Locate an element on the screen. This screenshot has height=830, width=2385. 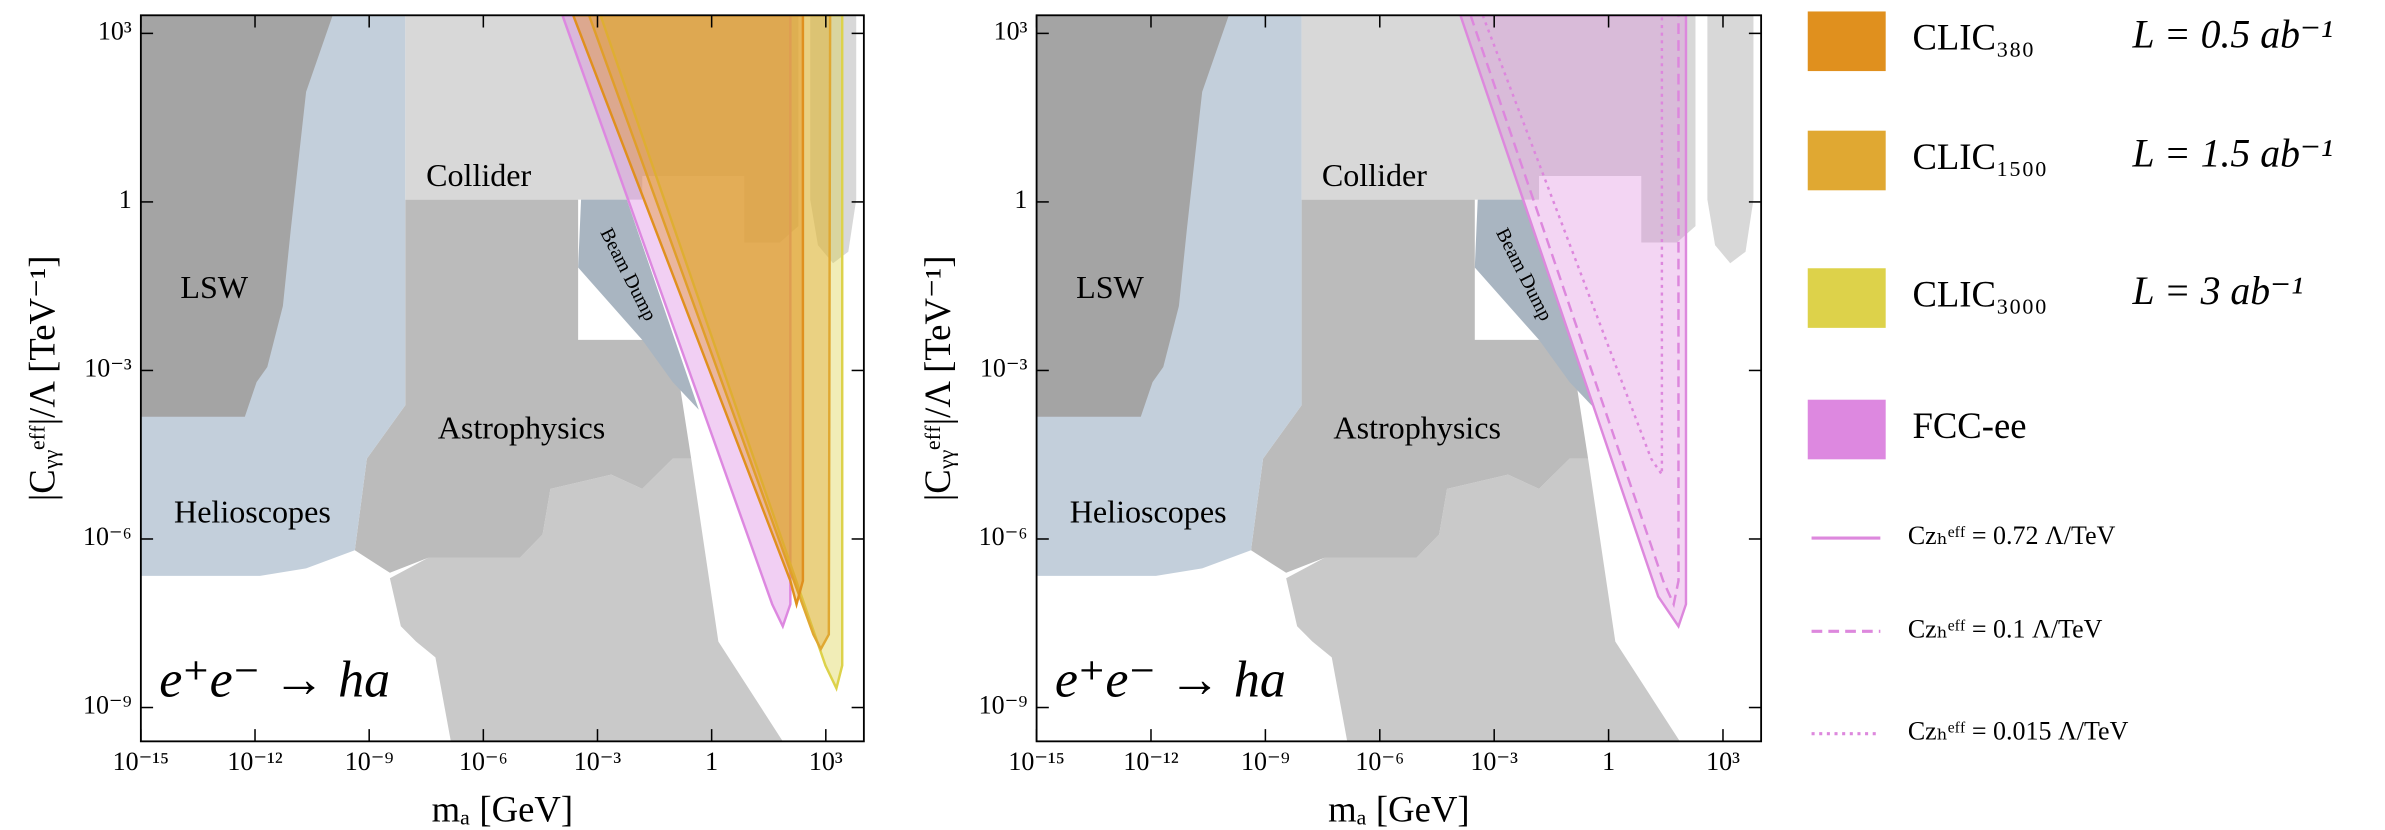
legend-label: Cᴢₕᵉᶠᶠ = 0.1 Λ/TeV is located at coordinates (2005, 628).